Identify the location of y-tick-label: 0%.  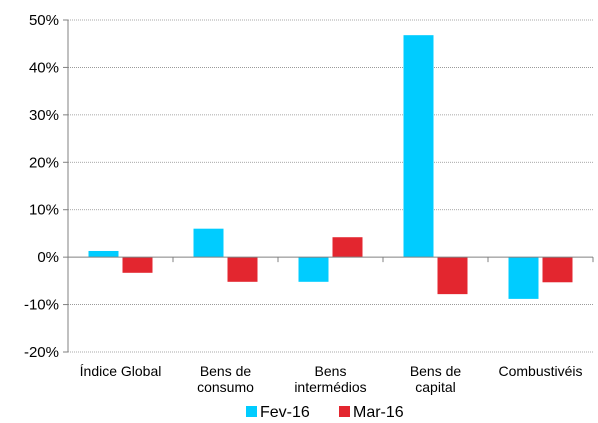
(48, 257).